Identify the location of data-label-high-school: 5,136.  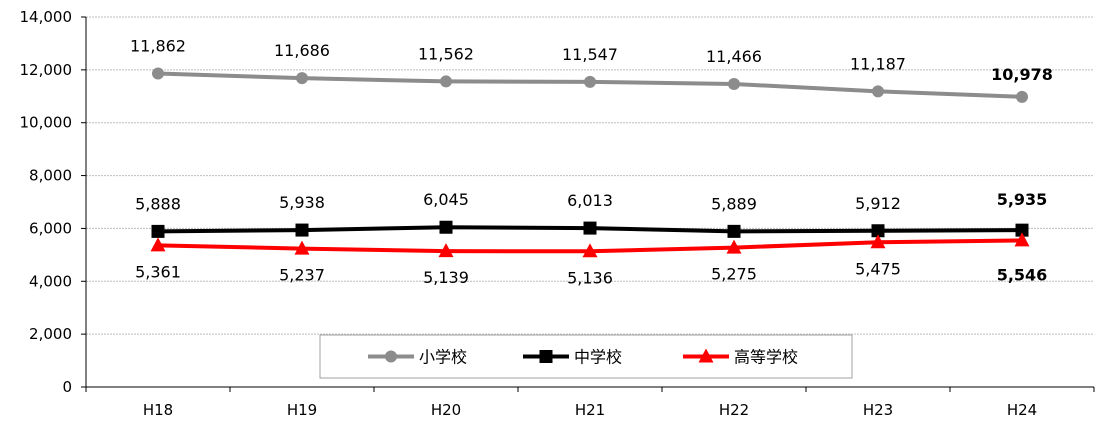
(590, 277).